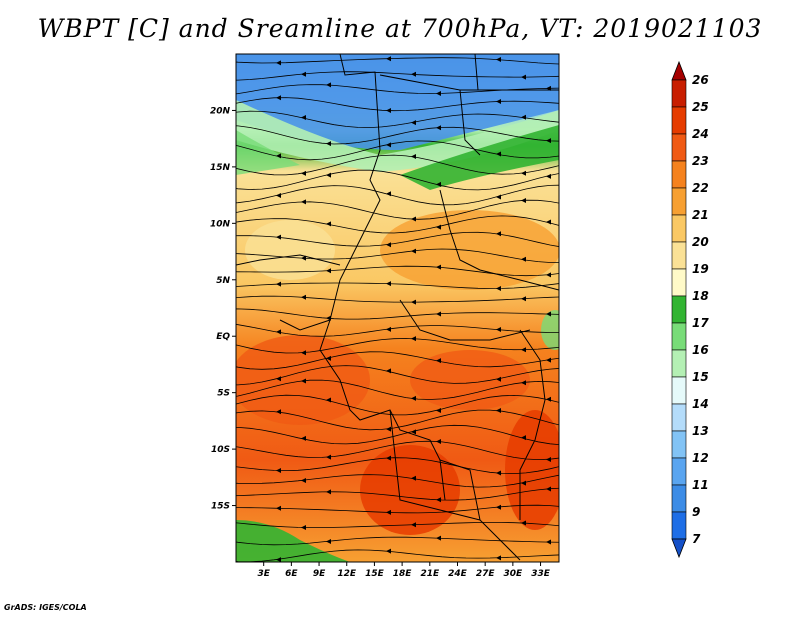 The image size is (800, 618). What do you see at coordinates (679, 548) in the screenshot?
I see `colorbar-min-arrow` at bounding box center [679, 548].